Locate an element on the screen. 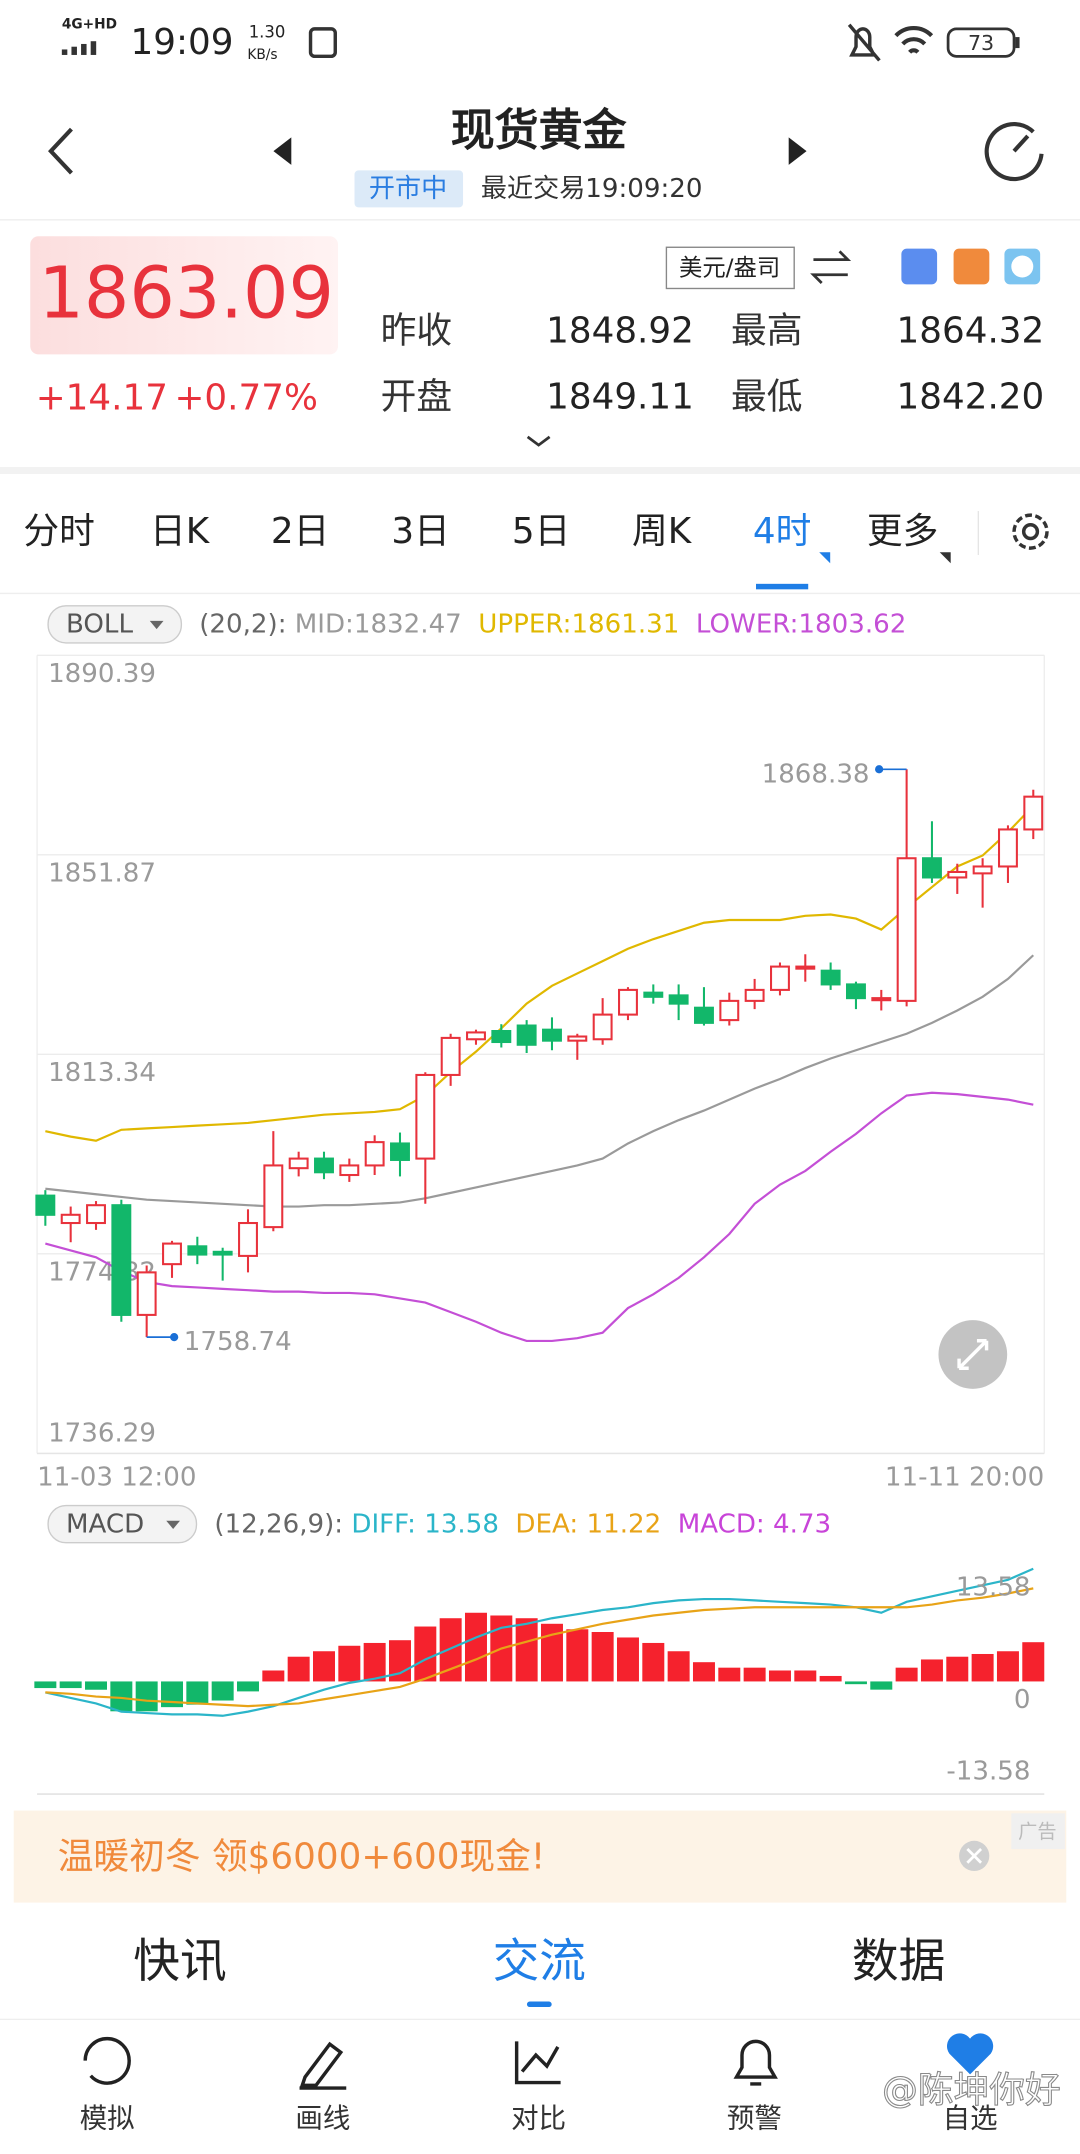 Image resolution: width=1080 pixels, height=2154 pixels. extreme-label: 1868.38 is located at coordinates (816, 774).